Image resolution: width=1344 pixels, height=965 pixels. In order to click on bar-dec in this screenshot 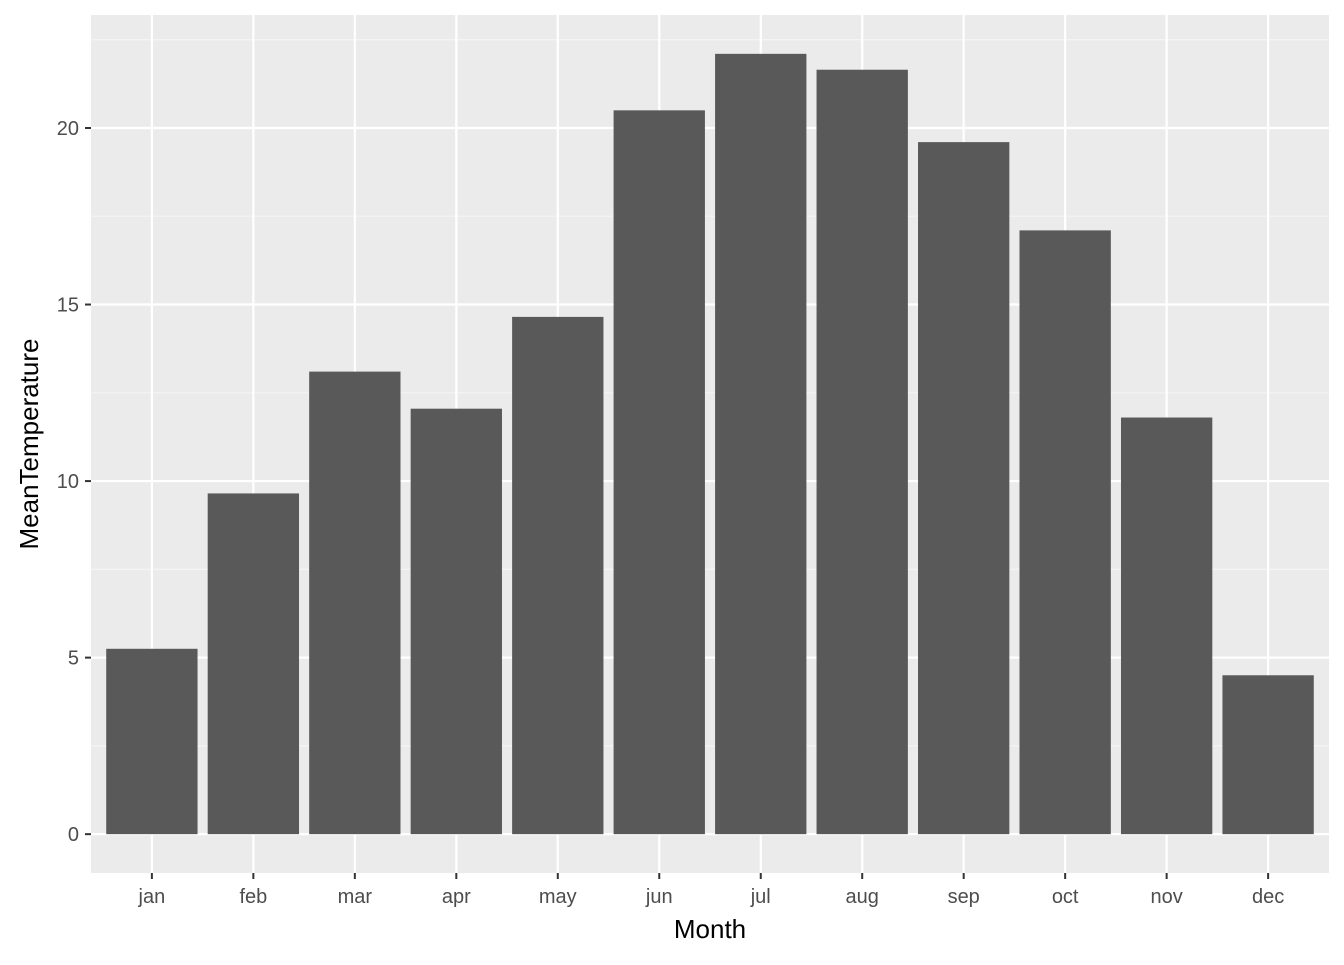, I will do `click(1268, 755)`.